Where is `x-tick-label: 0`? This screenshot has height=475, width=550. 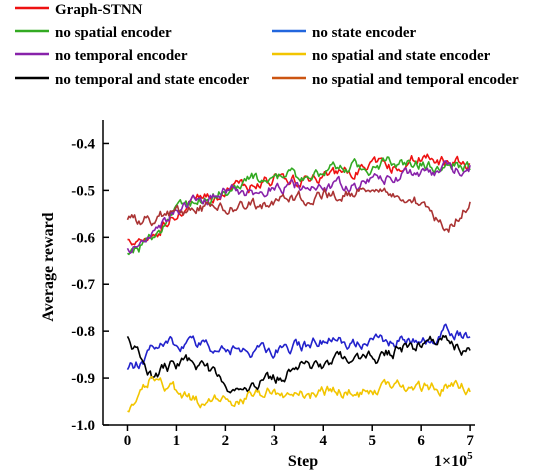 x-tick-label: 0 is located at coordinates (128, 441).